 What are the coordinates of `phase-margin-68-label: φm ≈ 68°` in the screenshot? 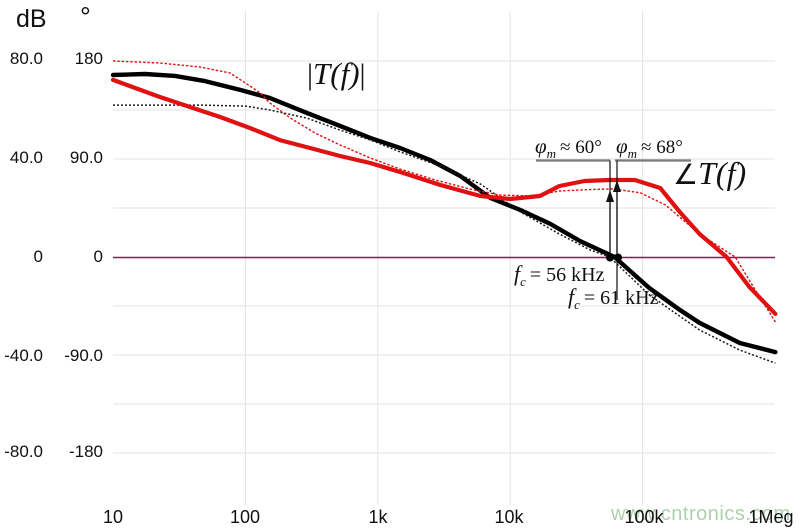 It's located at (649, 148).